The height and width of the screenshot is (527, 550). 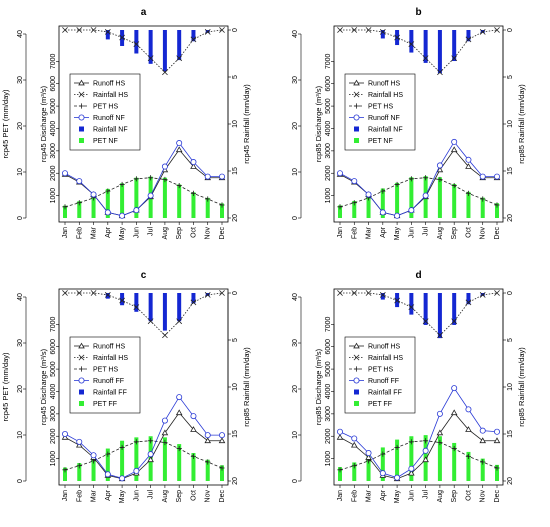 What do you see at coordinates (418, 12) in the screenshot?
I see `panel-title: b` at bounding box center [418, 12].